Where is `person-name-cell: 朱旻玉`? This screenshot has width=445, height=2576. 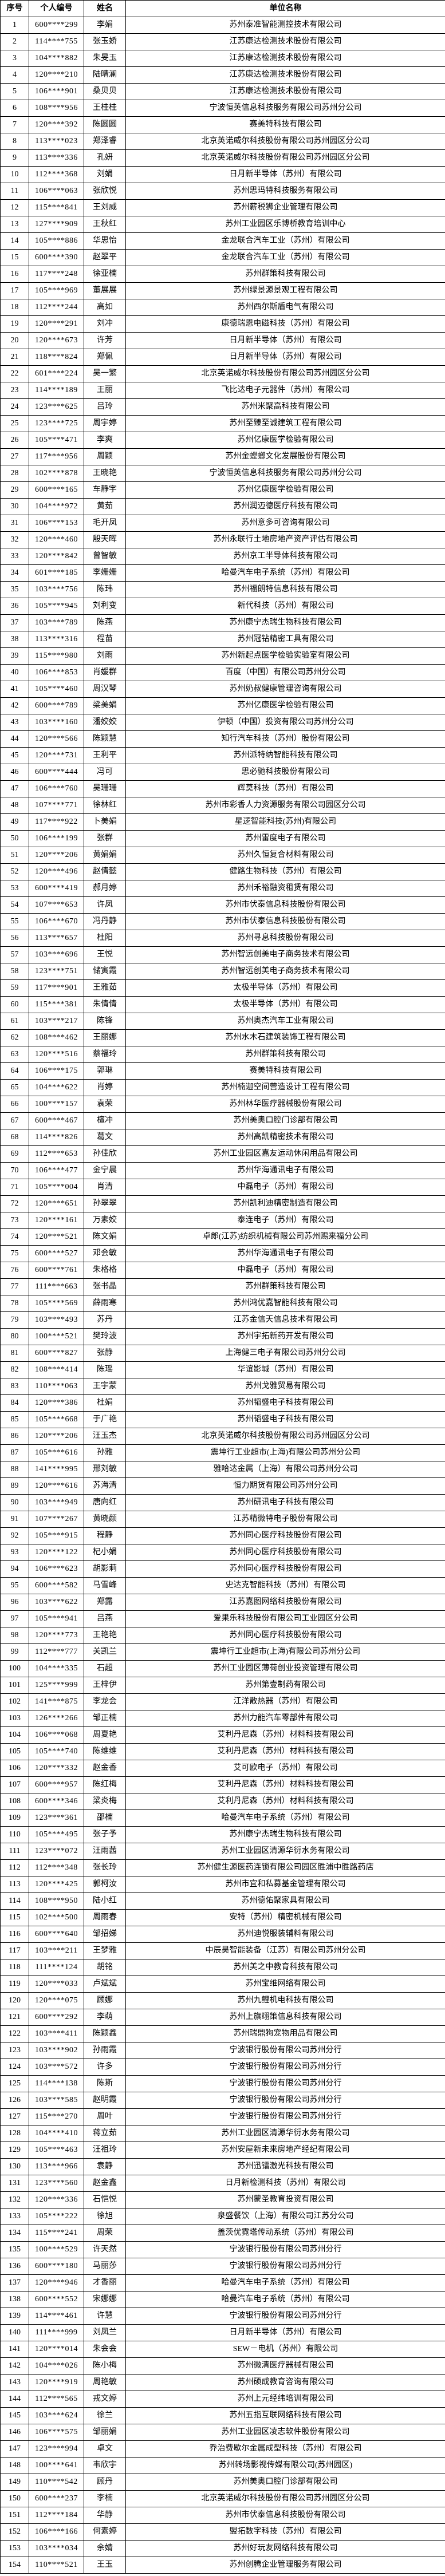 person-name-cell: 朱旻玉 is located at coordinates (105, 58).